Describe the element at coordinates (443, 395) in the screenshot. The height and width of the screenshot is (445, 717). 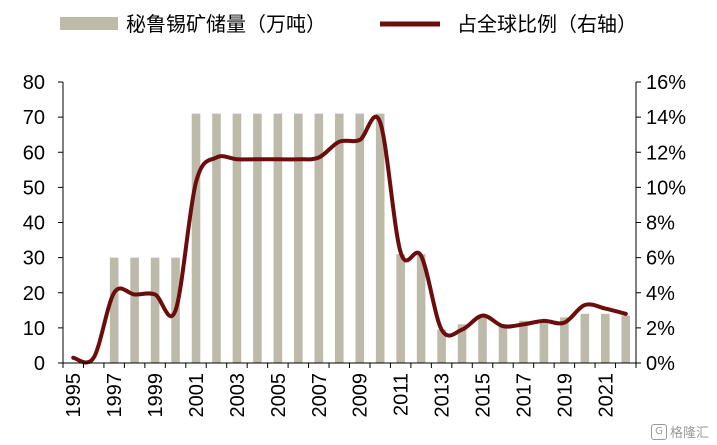
I see `x-tick-label: 2013` at that location.